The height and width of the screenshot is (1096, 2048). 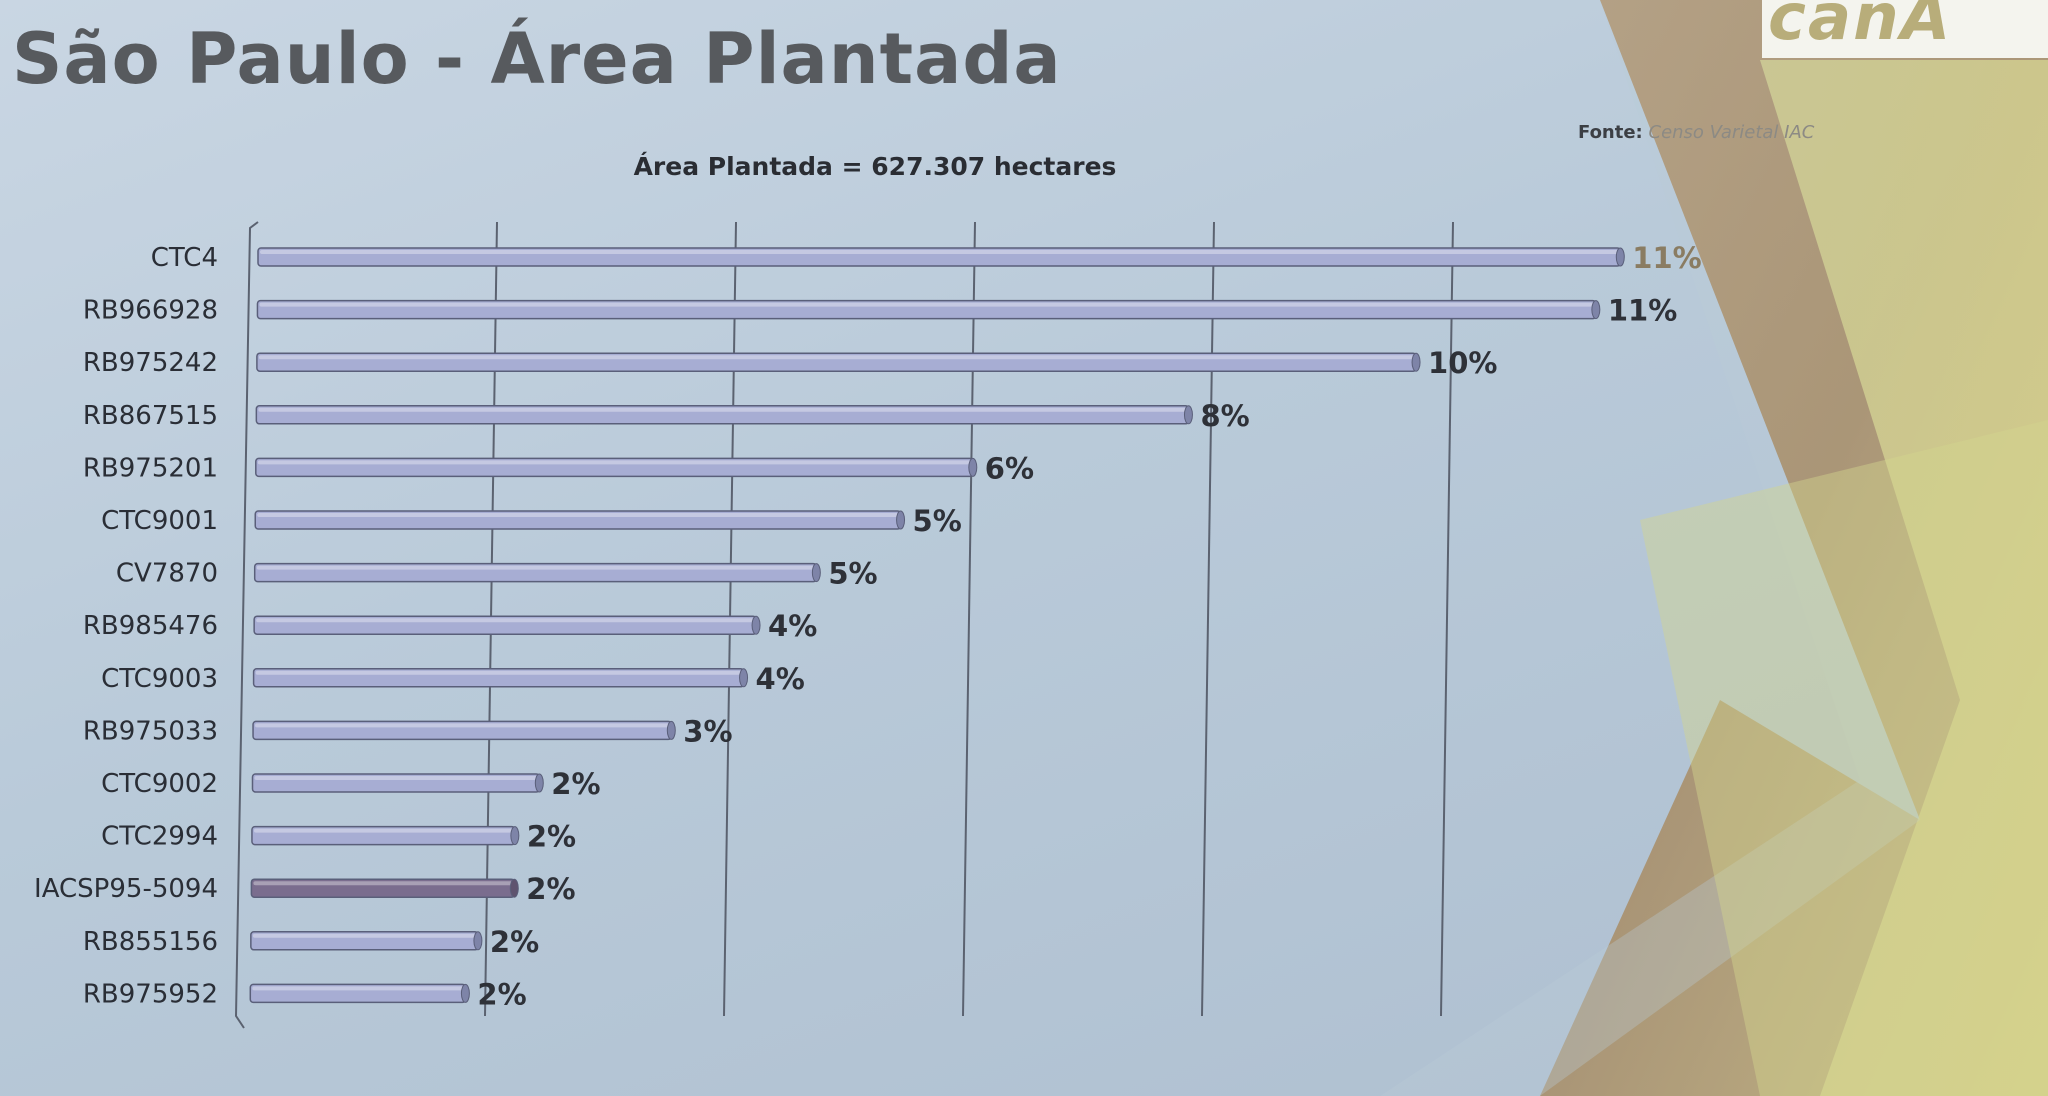 What do you see at coordinates (150, 626) in the screenshot?
I see `category-label: RB985476` at bounding box center [150, 626].